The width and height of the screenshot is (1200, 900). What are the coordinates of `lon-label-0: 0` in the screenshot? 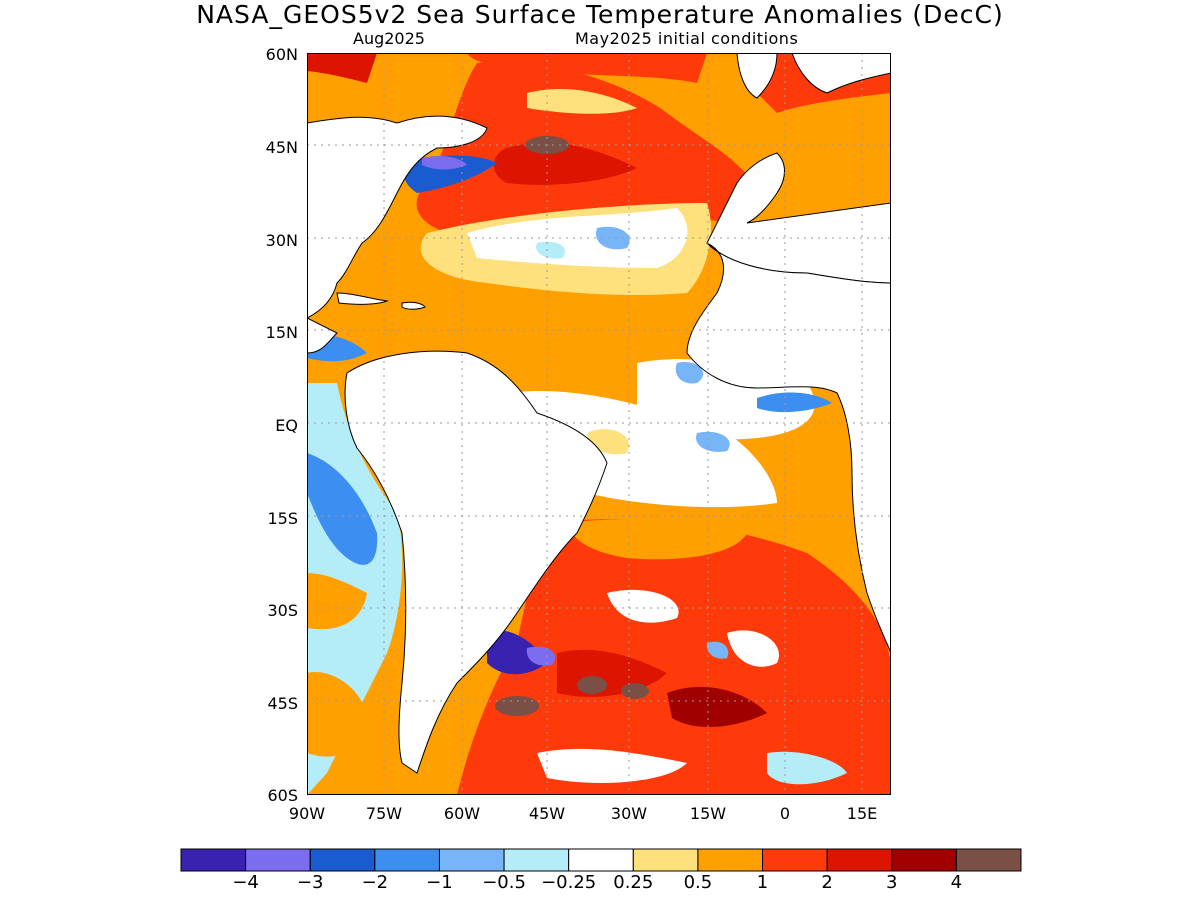 It's located at (785, 813).